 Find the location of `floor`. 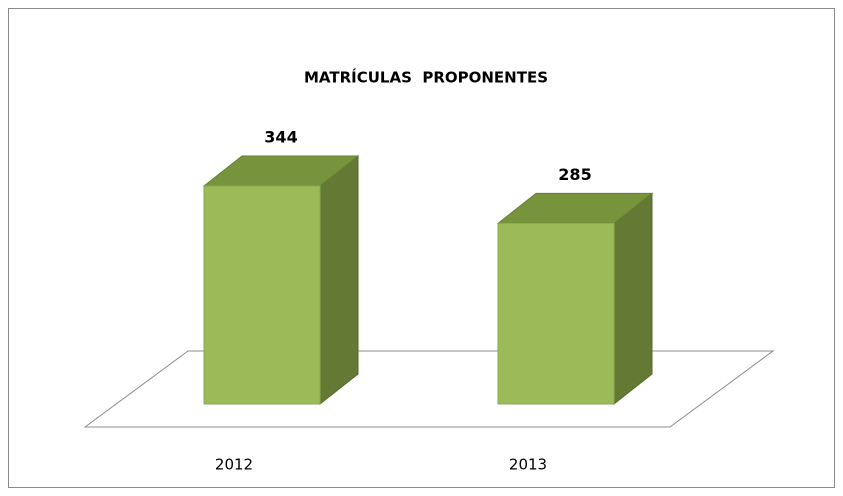

floor is located at coordinates (429, 389).